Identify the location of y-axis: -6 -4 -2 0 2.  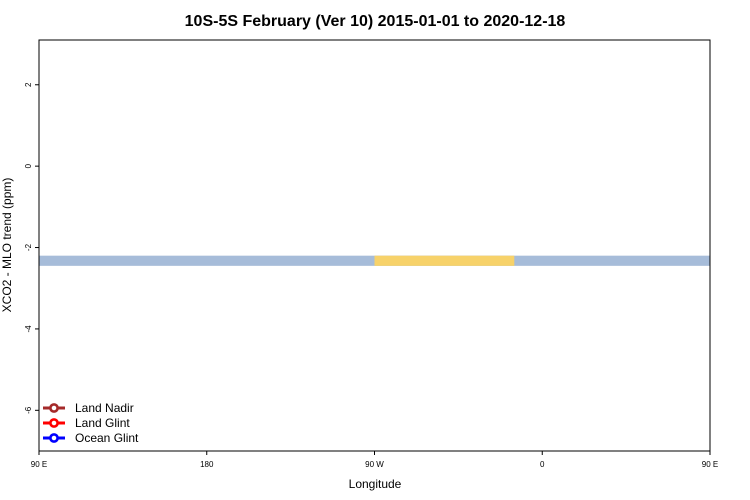
(31, 248).